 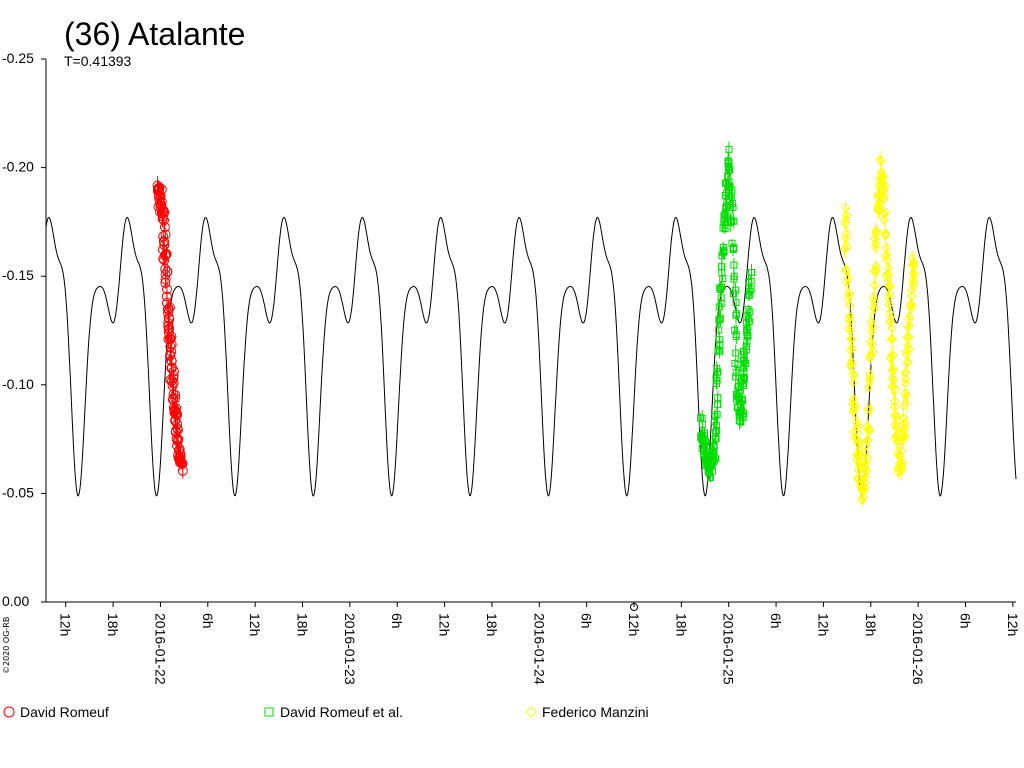 What do you see at coordinates (18, 167) in the screenshot?
I see `y-tick-label: -0.20` at bounding box center [18, 167].